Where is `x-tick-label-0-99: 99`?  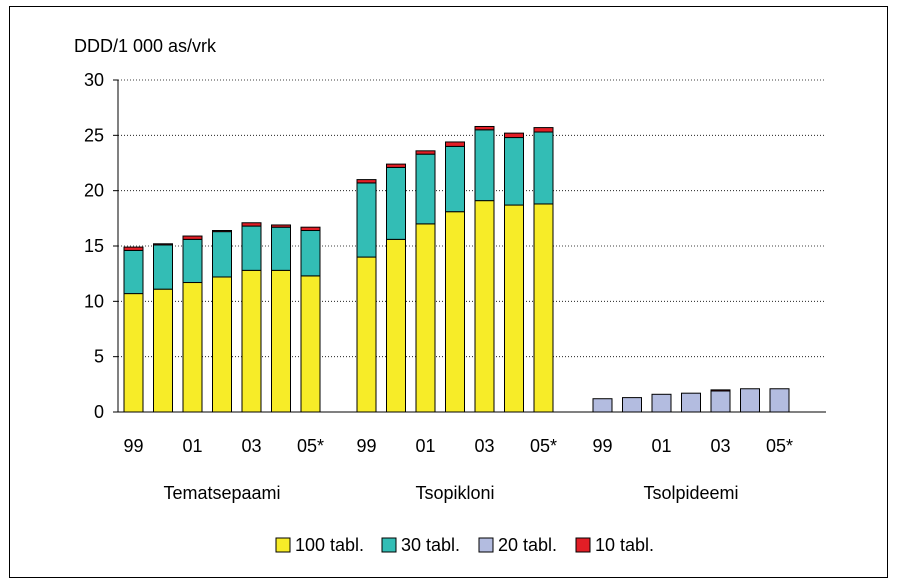
x-tick-label-0-99: 99 is located at coordinates (133, 446).